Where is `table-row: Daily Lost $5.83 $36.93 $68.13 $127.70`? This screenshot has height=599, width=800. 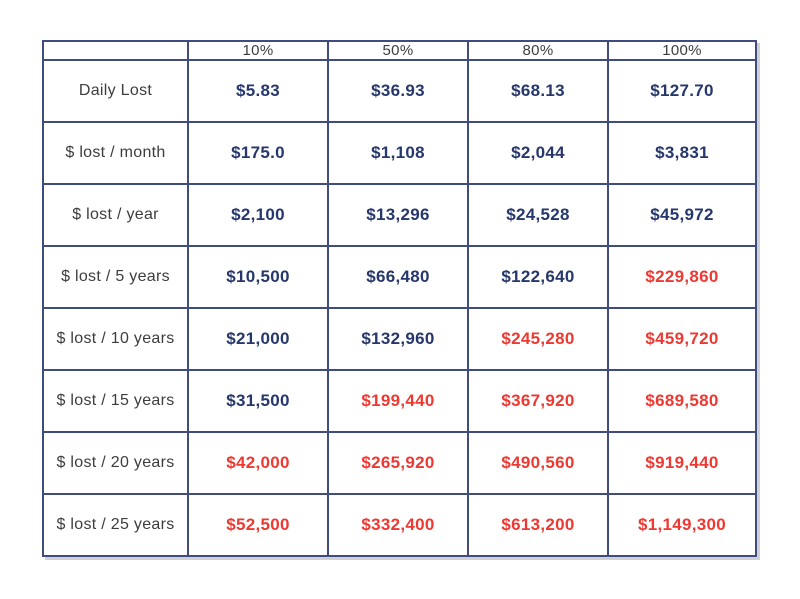
table-row: Daily Lost $5.83 $36.93 $68.13 $127.70 is located at coordinates (399, 91).